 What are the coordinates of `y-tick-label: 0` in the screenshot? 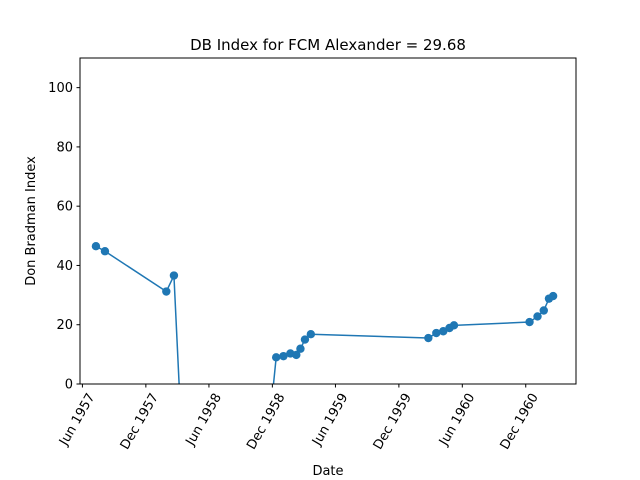 It's located at (69, 385).